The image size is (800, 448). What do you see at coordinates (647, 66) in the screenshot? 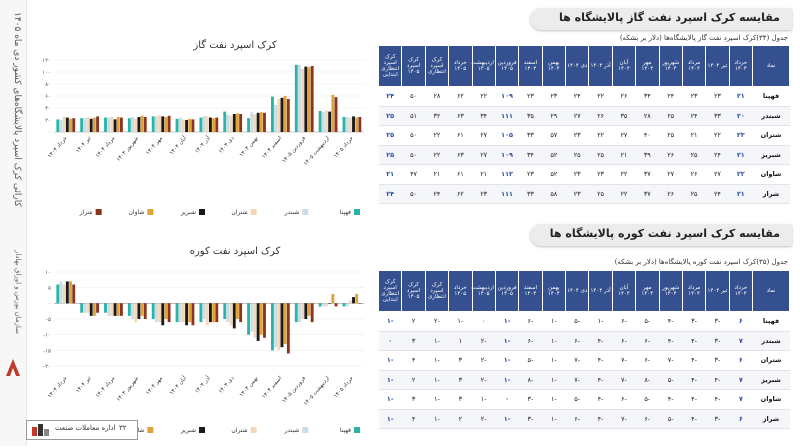
I see `table-header-cell: مهر ۱۴۰۴` at bounding box center [647, 66].